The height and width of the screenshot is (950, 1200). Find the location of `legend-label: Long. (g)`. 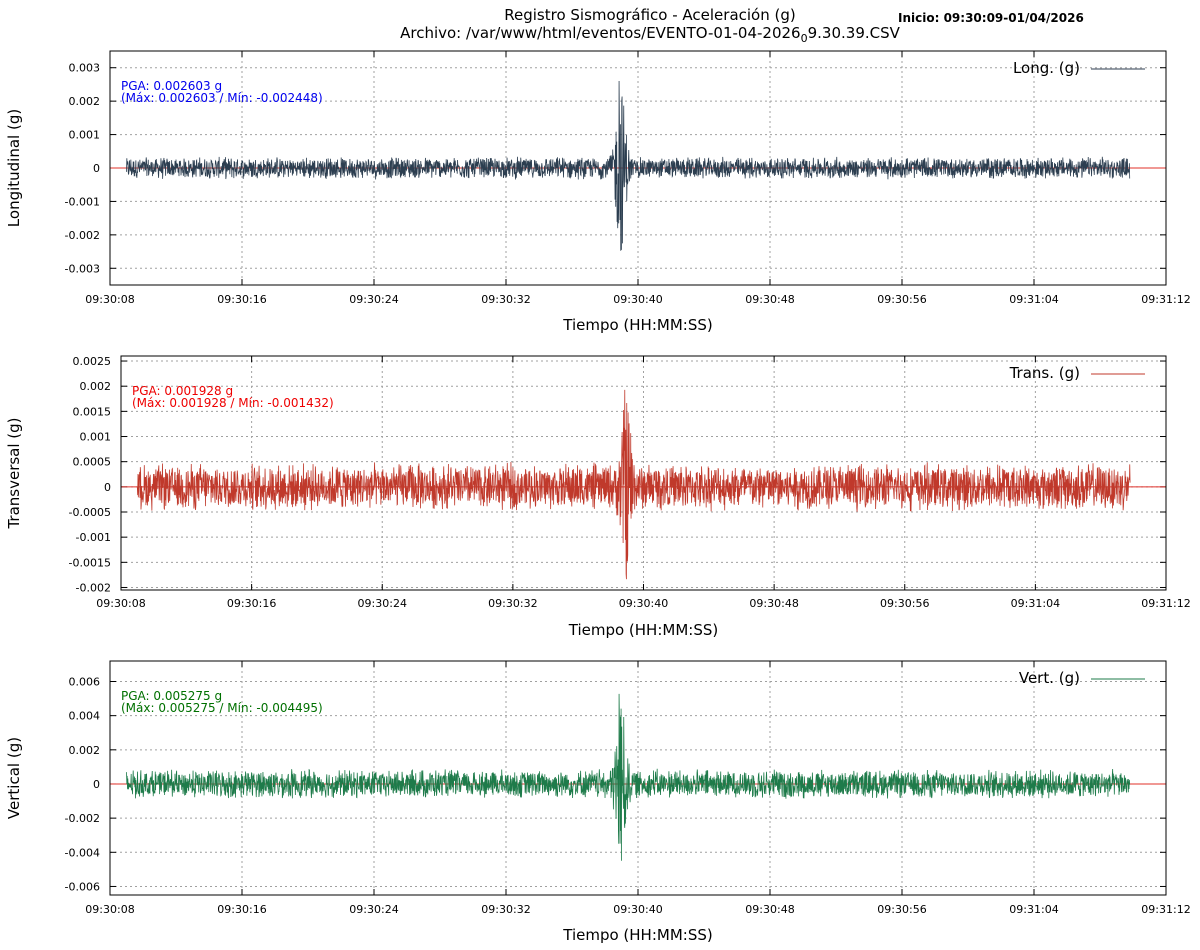

legend-label: Long. (g) is located at coordinates (1046, 68).